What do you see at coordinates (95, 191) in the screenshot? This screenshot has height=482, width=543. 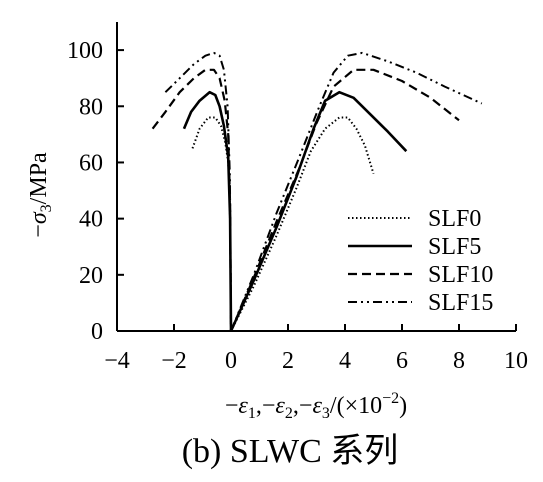 I see `y-ticks: 0 20 40 60 80 100` at bounding box center [95, 191].